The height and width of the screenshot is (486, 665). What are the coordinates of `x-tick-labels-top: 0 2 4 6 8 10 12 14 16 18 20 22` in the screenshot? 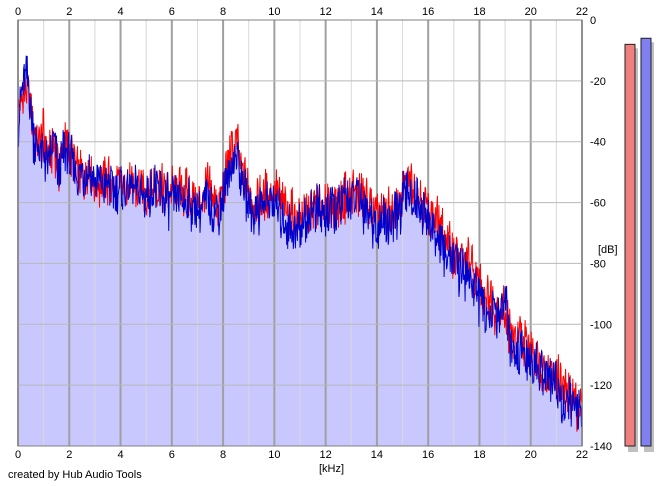 It's located at (301, 12).